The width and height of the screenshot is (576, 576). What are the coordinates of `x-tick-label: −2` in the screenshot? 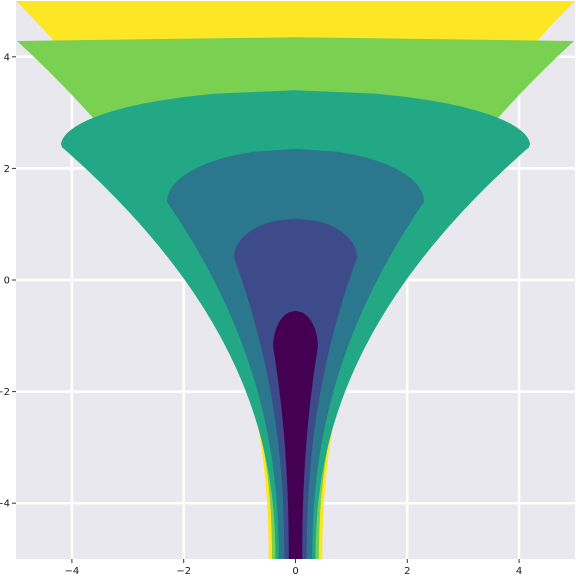 It's located at (183, 571).